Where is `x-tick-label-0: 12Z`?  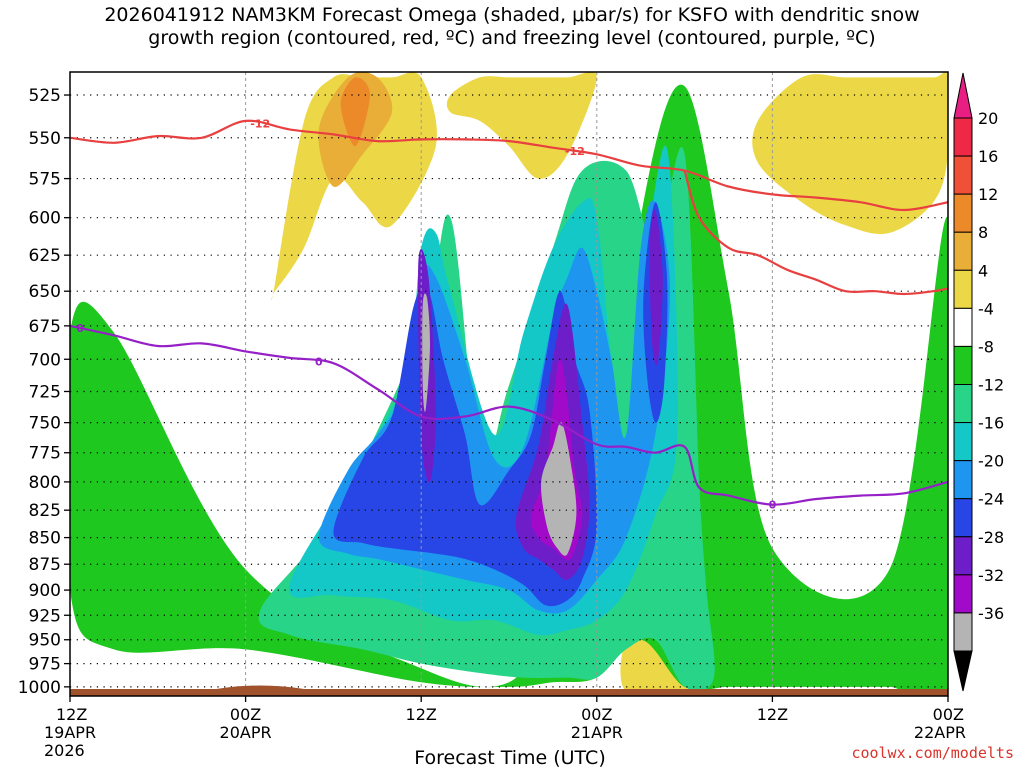 x-tick-label-0: 12Z is located at coordinates (71, 714).